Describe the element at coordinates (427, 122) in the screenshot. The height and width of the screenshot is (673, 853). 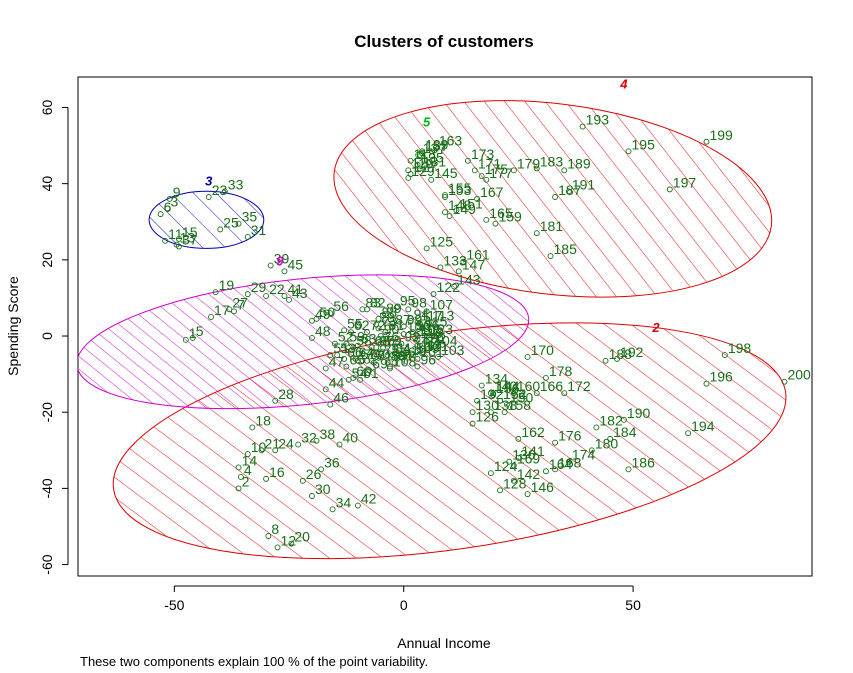
I see `cluster-label-5: 5` at that location.